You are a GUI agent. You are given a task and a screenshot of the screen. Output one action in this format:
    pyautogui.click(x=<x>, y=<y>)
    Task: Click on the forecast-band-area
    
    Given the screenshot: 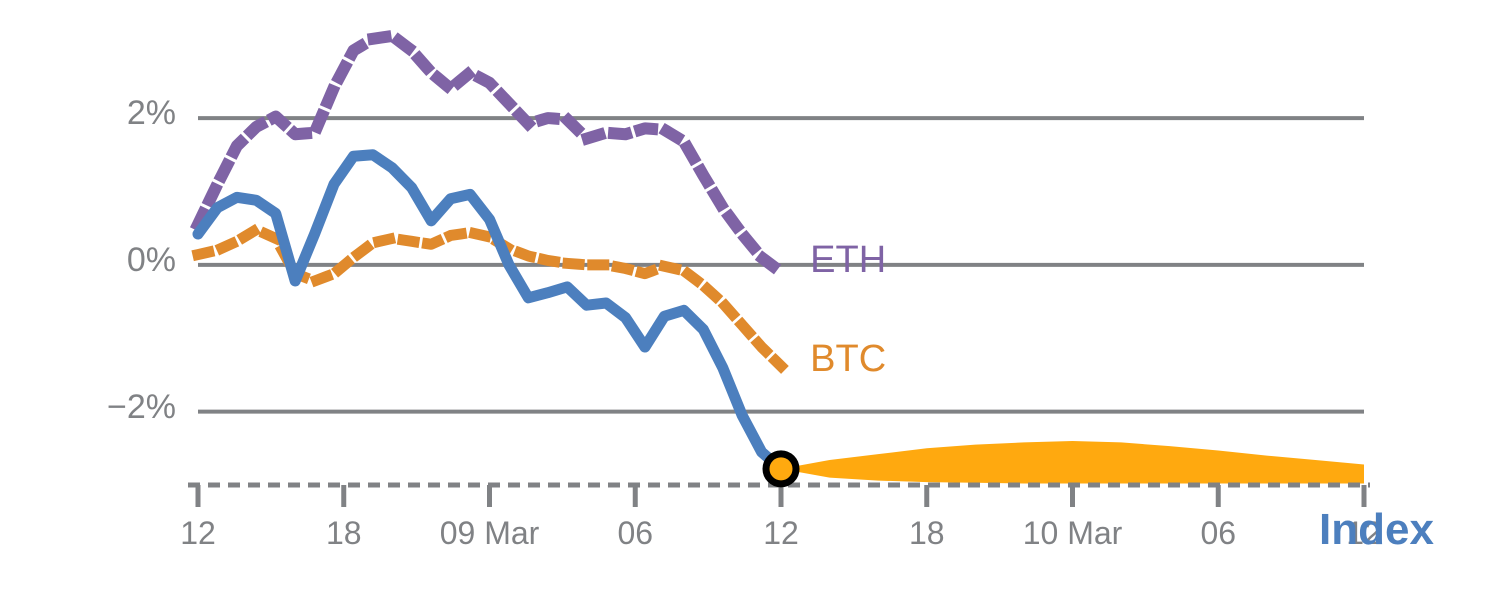 What is the action you would take?
    pyautogui.click(x=1072, y=462)
    